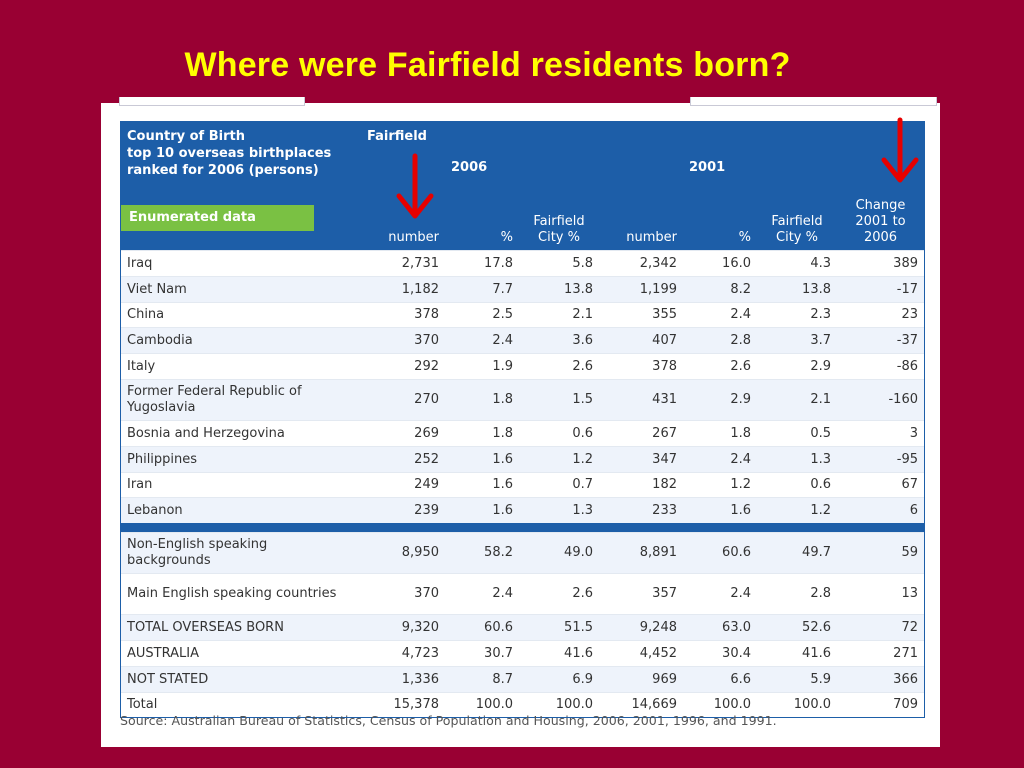 This screenshot has width=1024, height=768. I want to click on row-name: AUSTRALIA, so click(241, 653).